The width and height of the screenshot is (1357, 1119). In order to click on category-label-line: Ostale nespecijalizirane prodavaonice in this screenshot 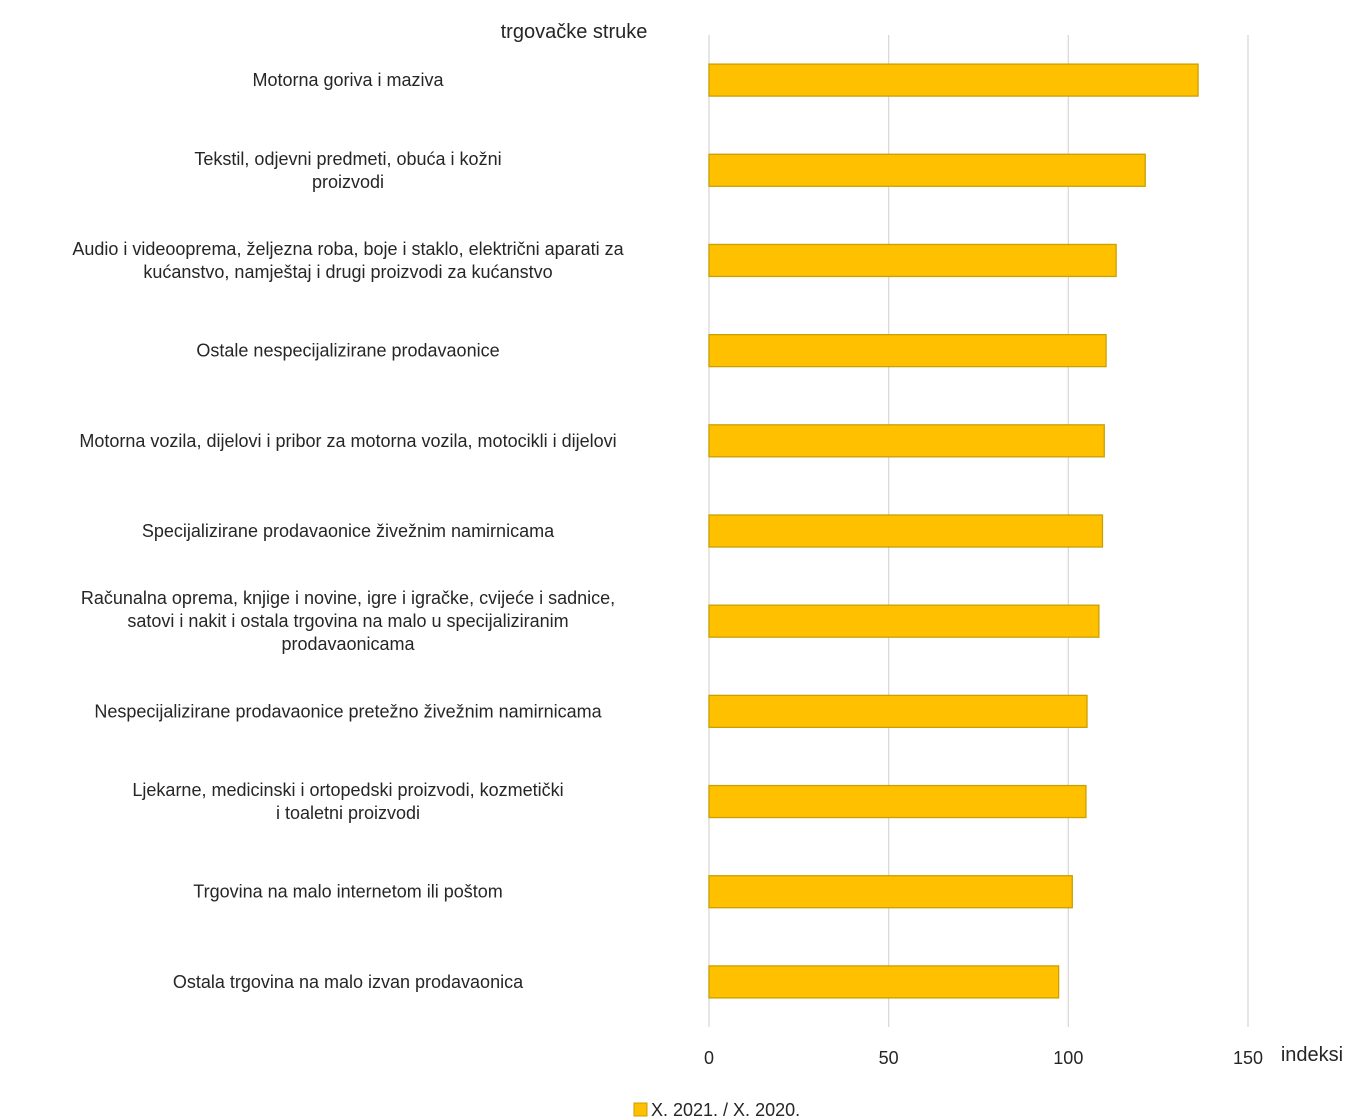, I will do `click(347, 351)`.